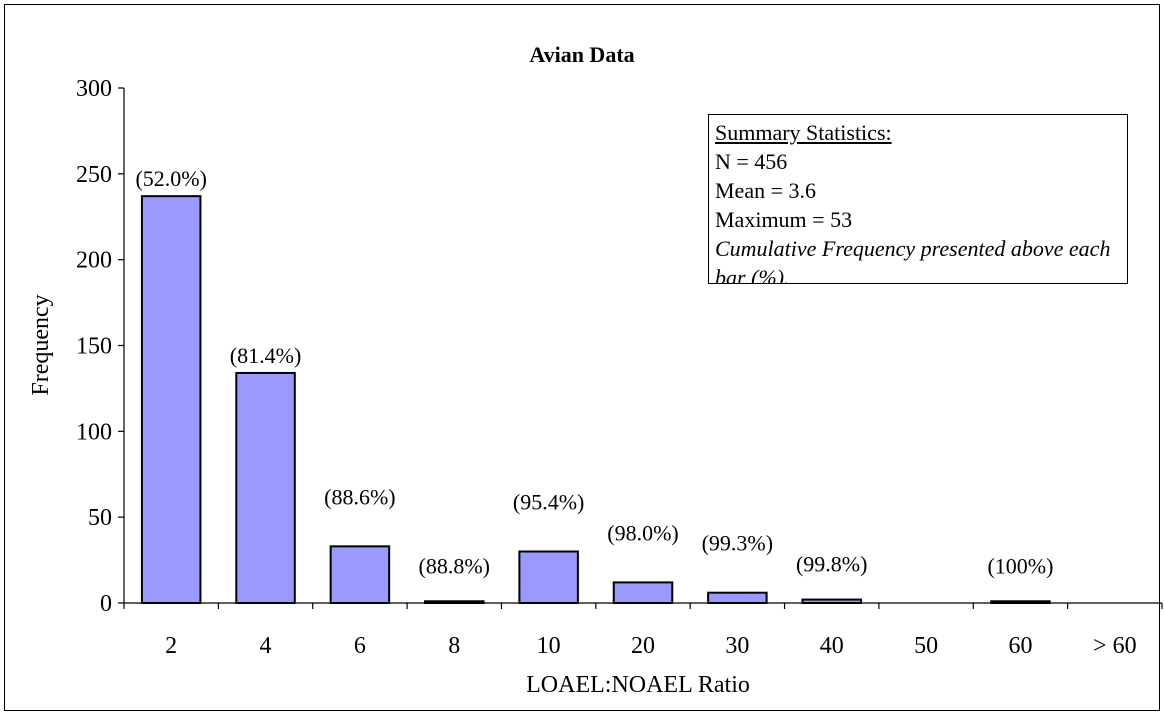 The width and height of the screenshot is (1164, 715). What do you see at coordinates (106, 604) in the screenshot?
I see `y-tick-label: 0` at bounding box center [106, 604].